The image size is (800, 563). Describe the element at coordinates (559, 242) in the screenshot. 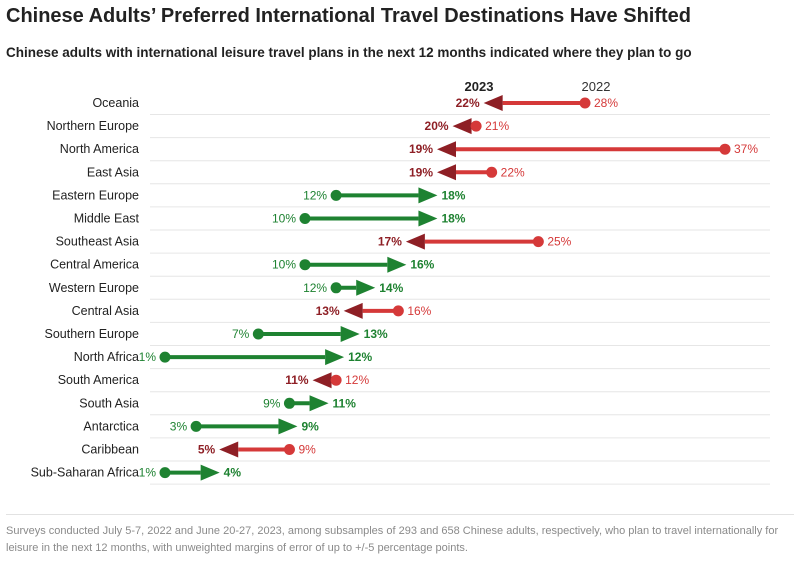

I see `label-2022: 25%` at that location.